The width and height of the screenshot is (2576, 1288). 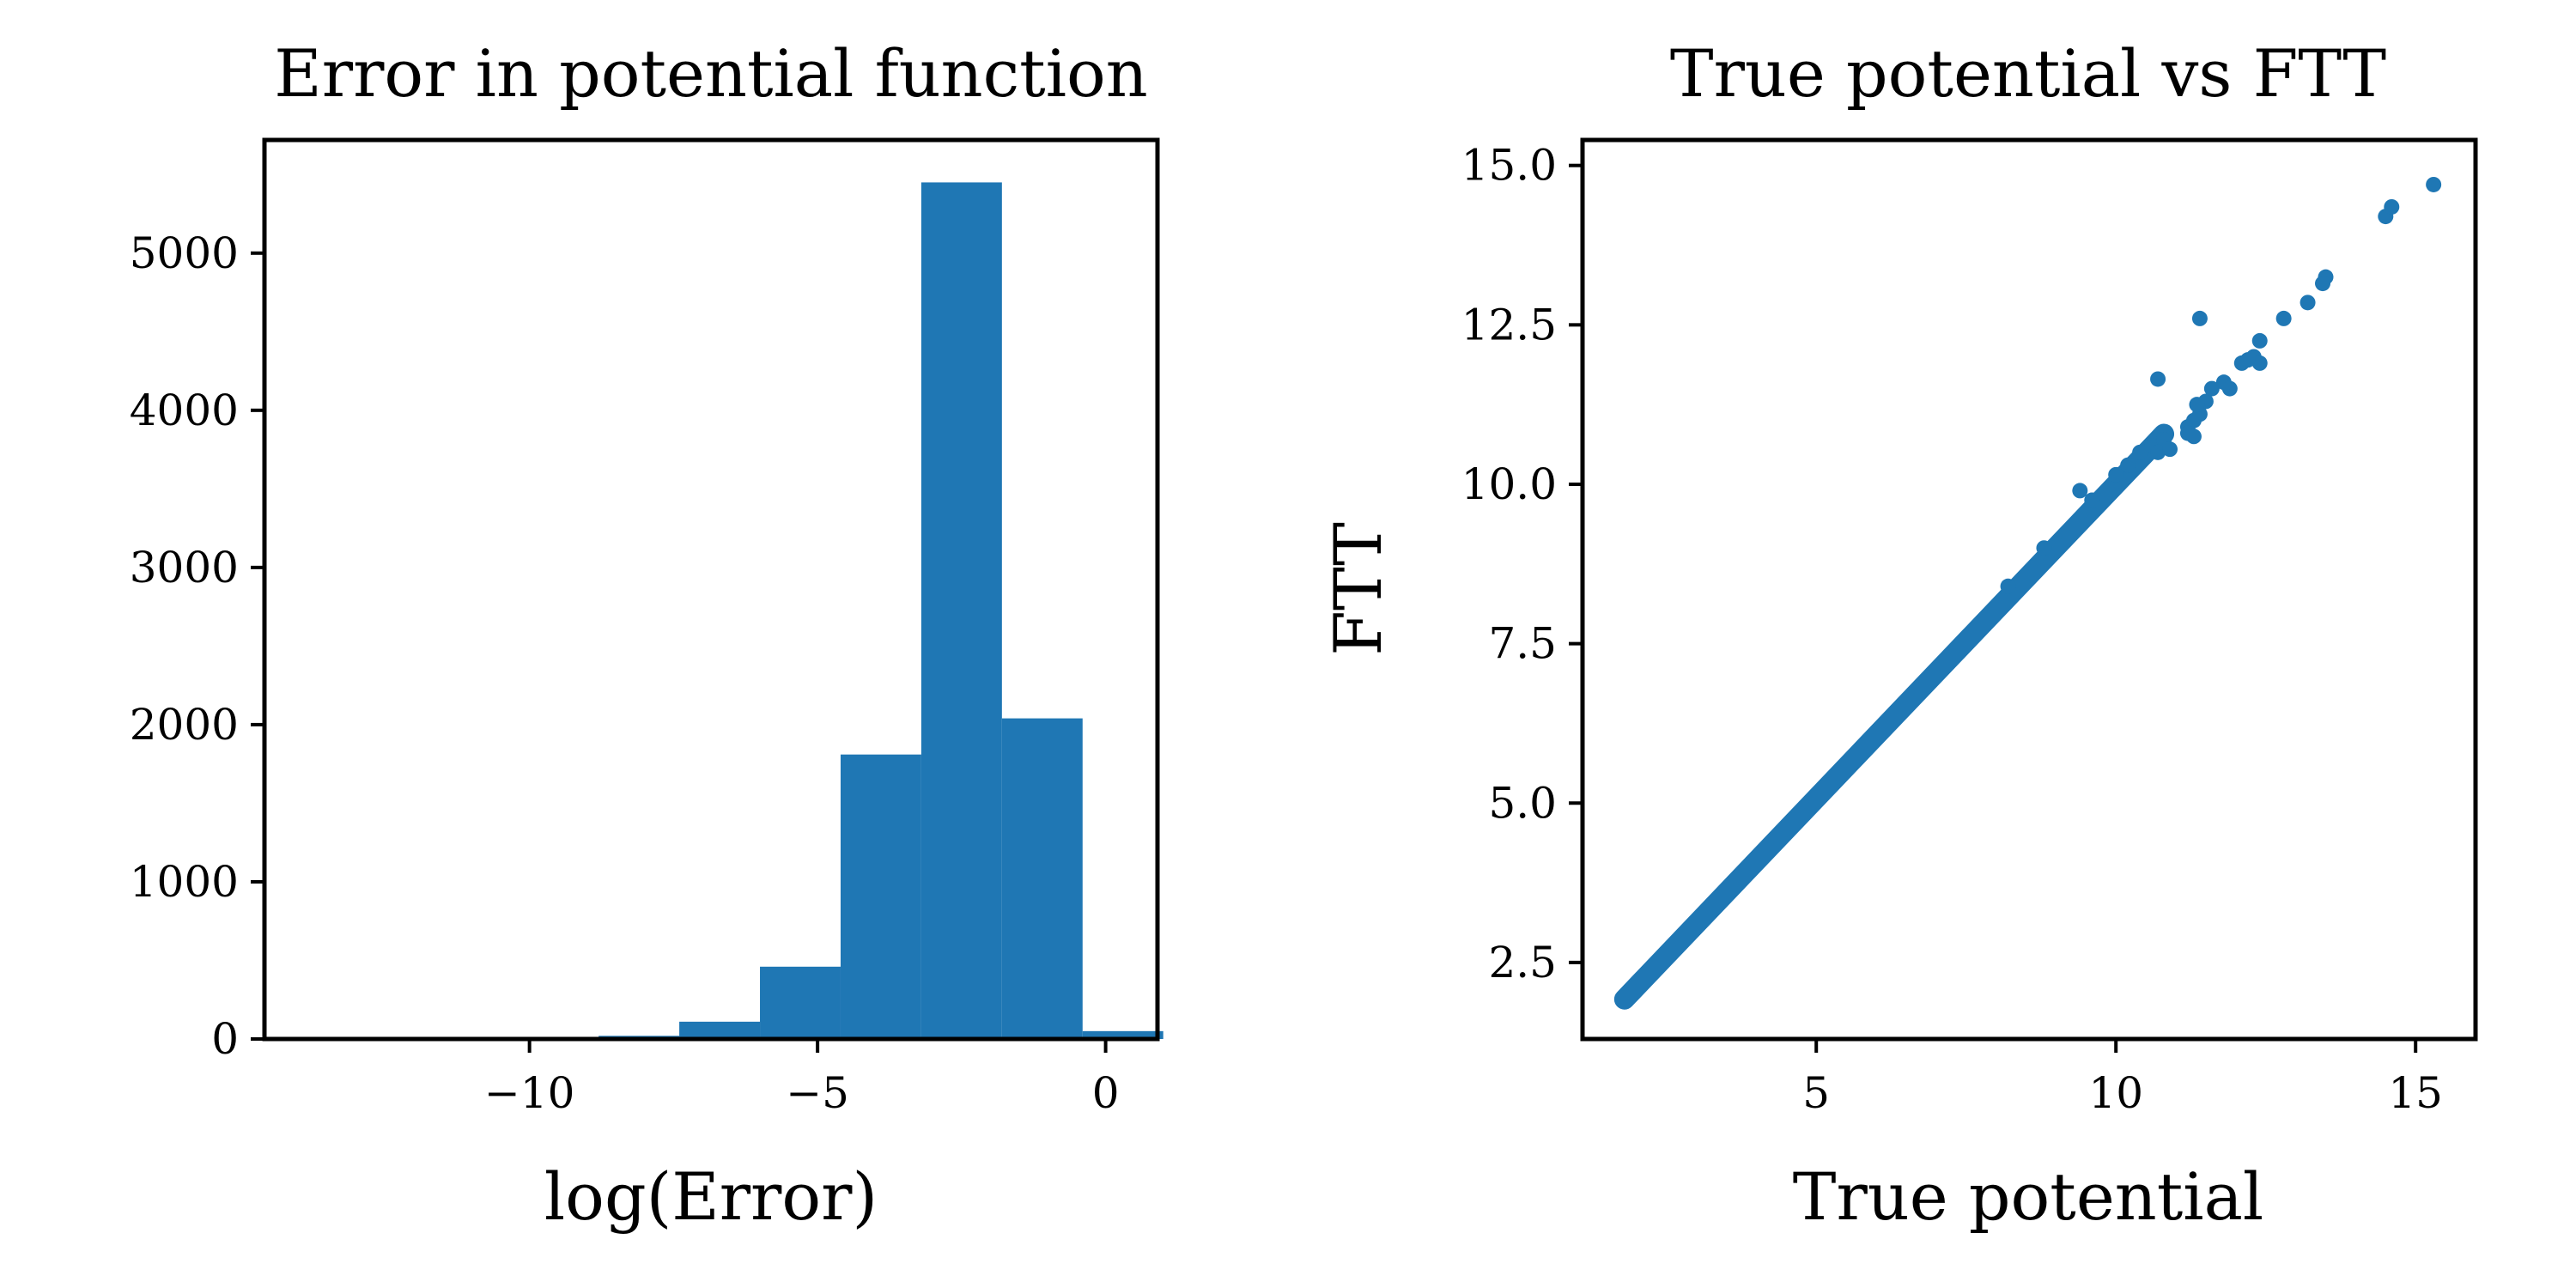 What do you see at coordinates (185, 725) in the screenshot?
I see `histogram-y-tick-label: 2000` at bounding box center [185, 725].